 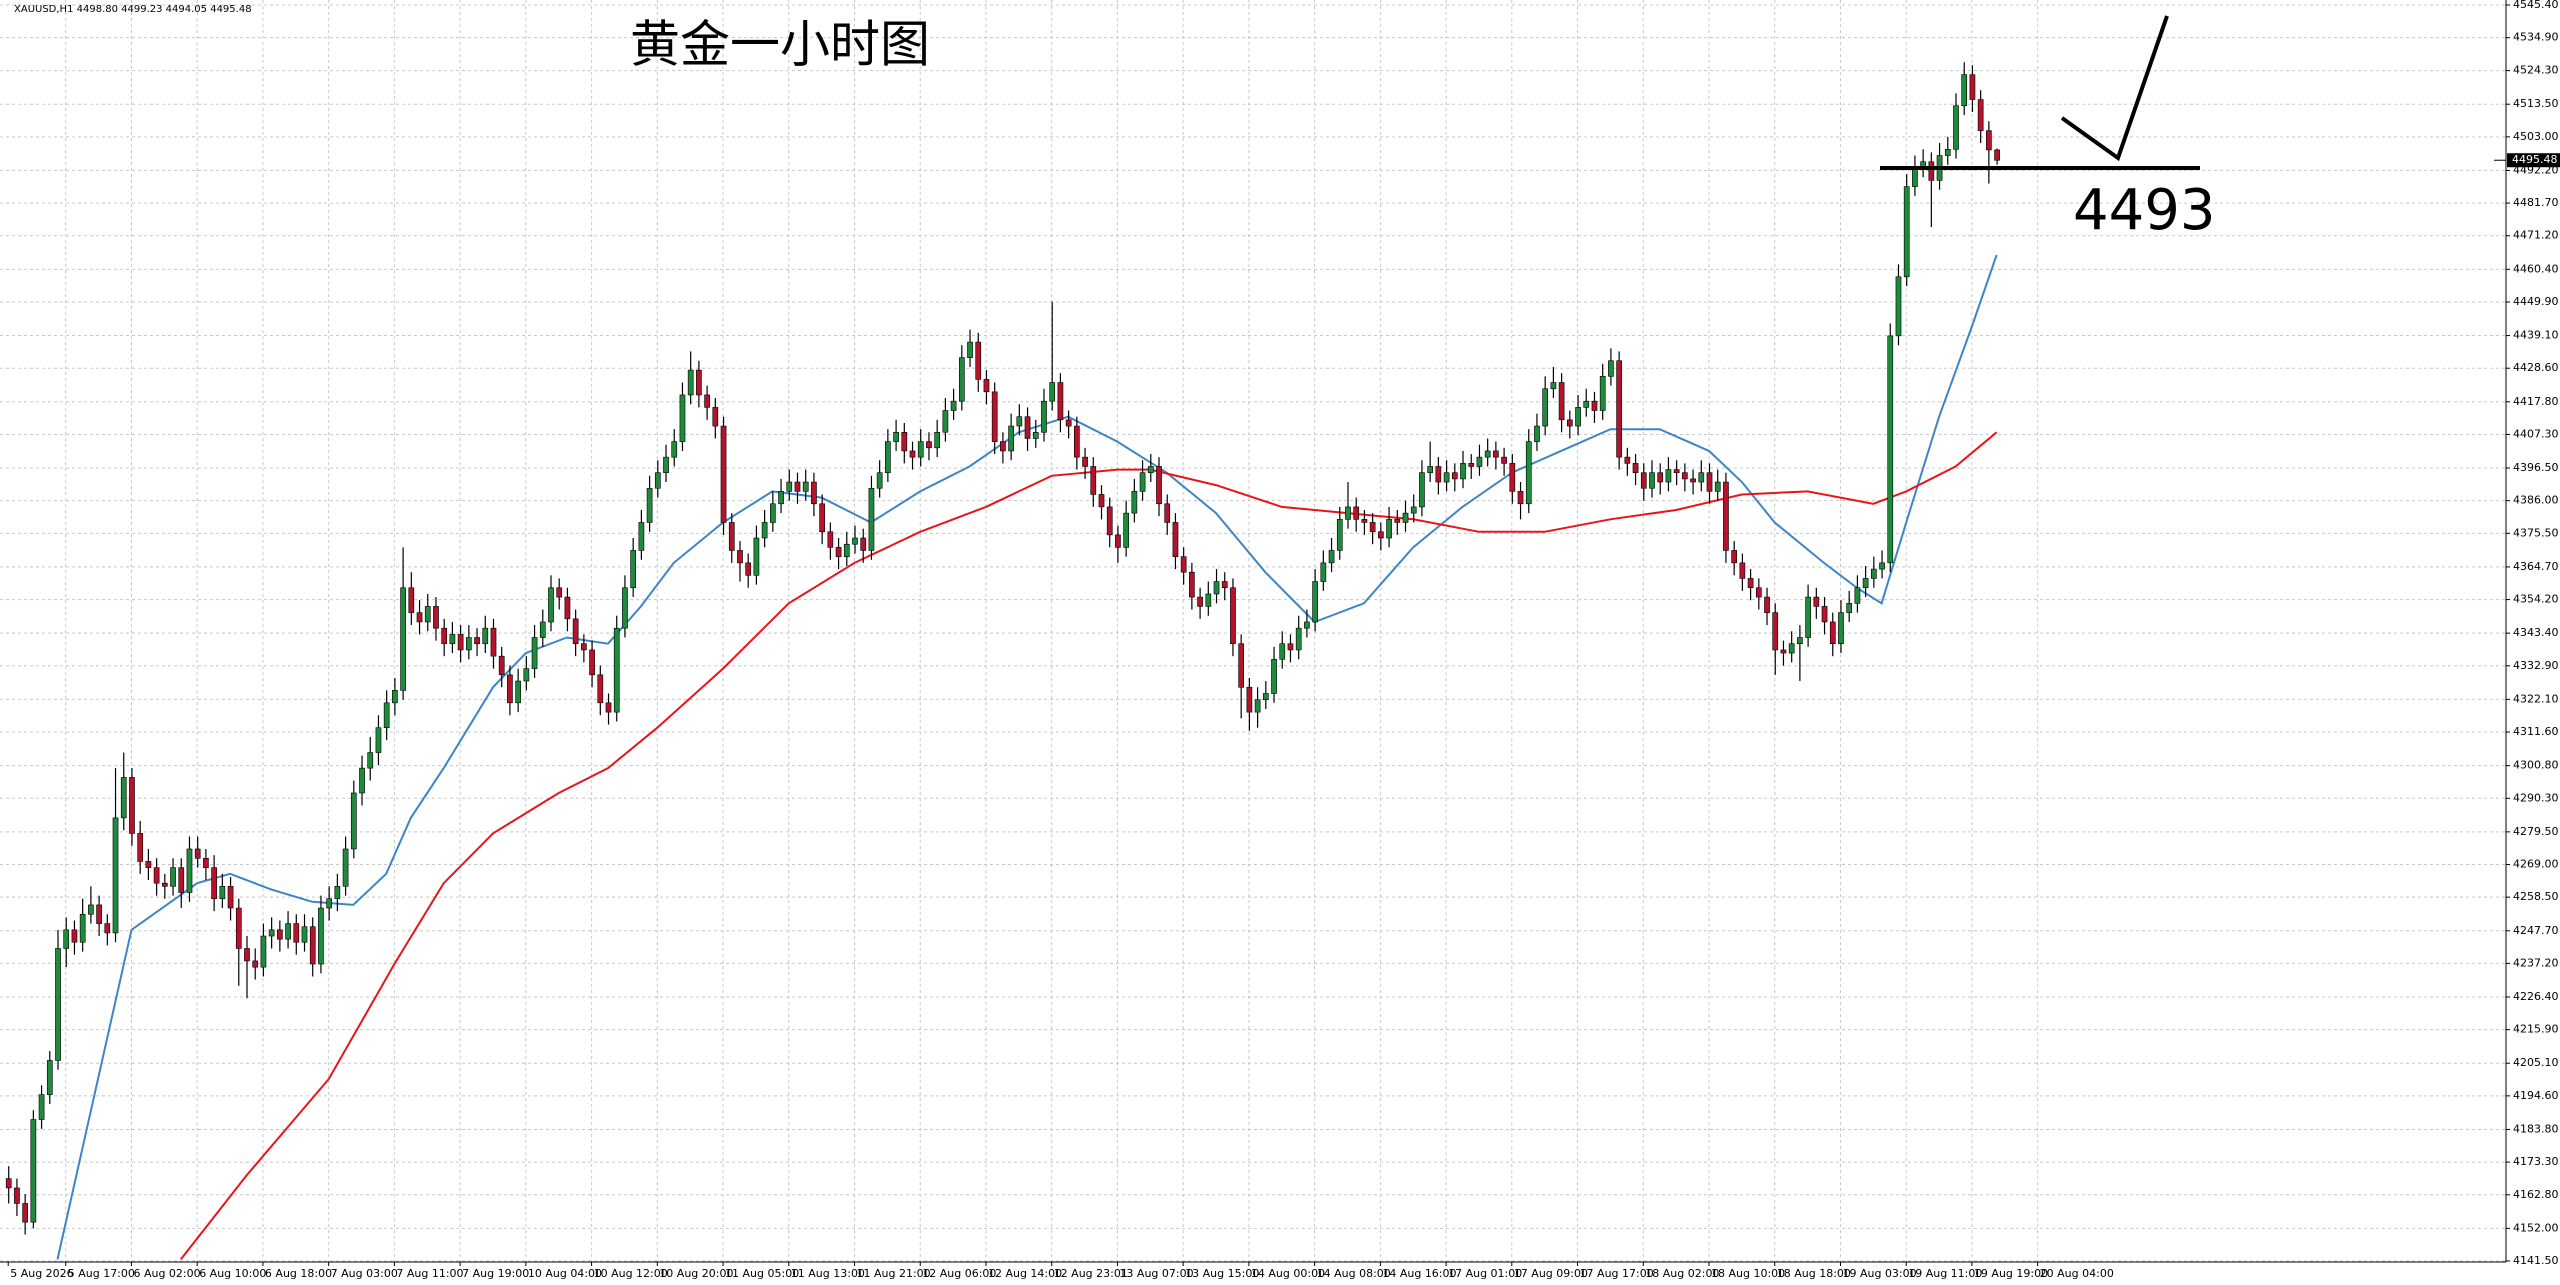 I want to click on y-tick-label: 4258.50, so click(x=2536, y=896).